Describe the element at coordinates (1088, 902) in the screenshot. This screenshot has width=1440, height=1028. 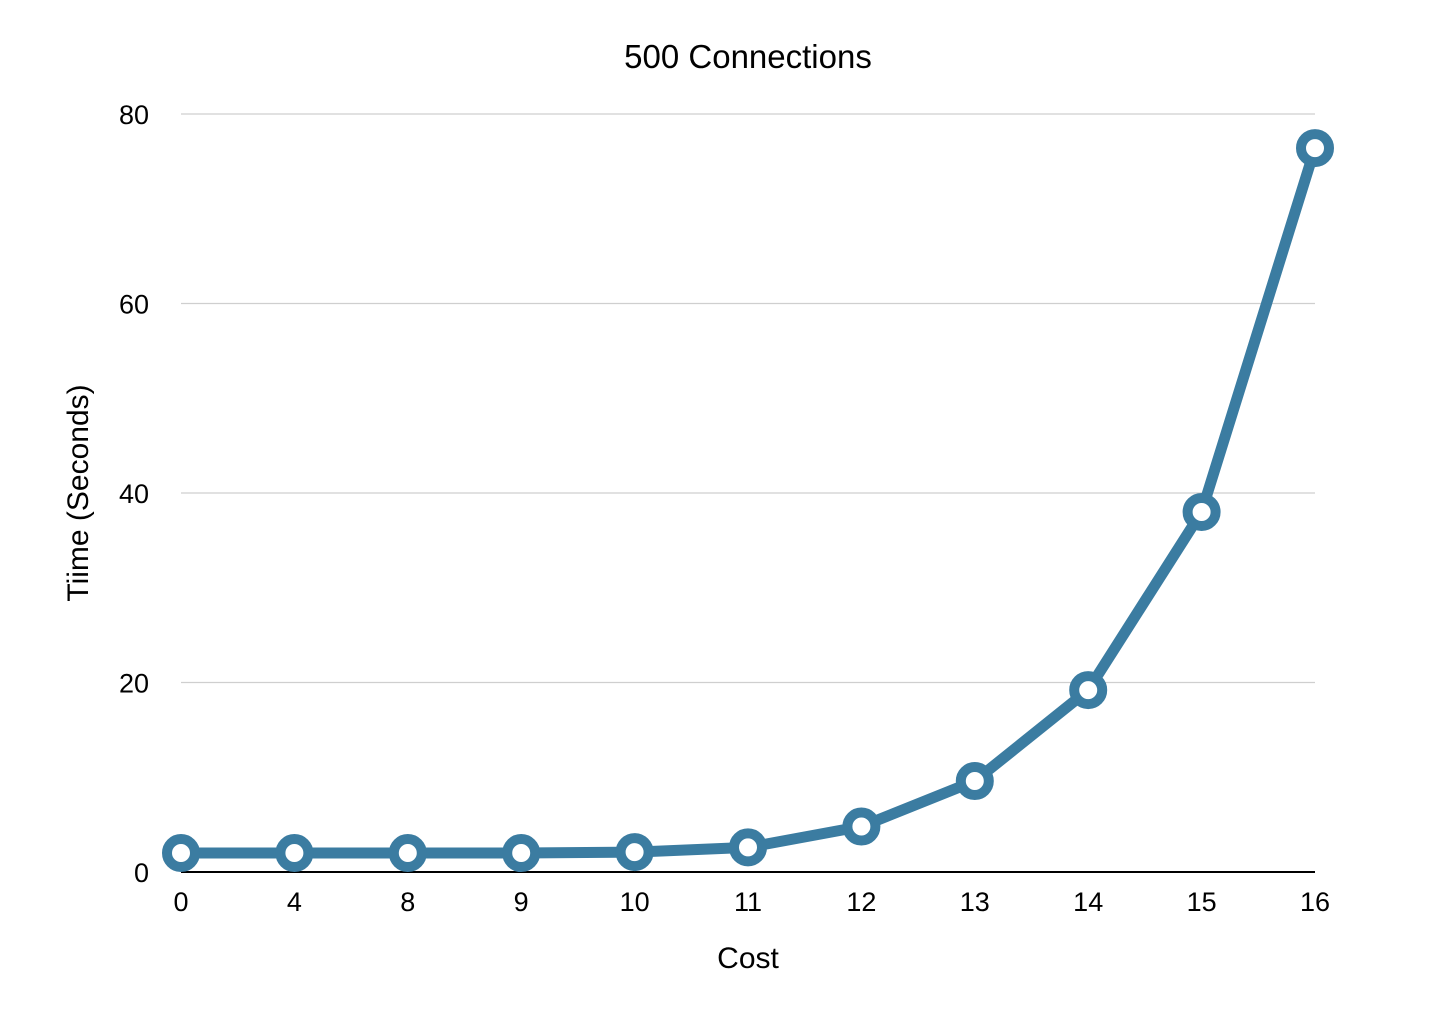
I see `x-tick-label: 14` at that location.